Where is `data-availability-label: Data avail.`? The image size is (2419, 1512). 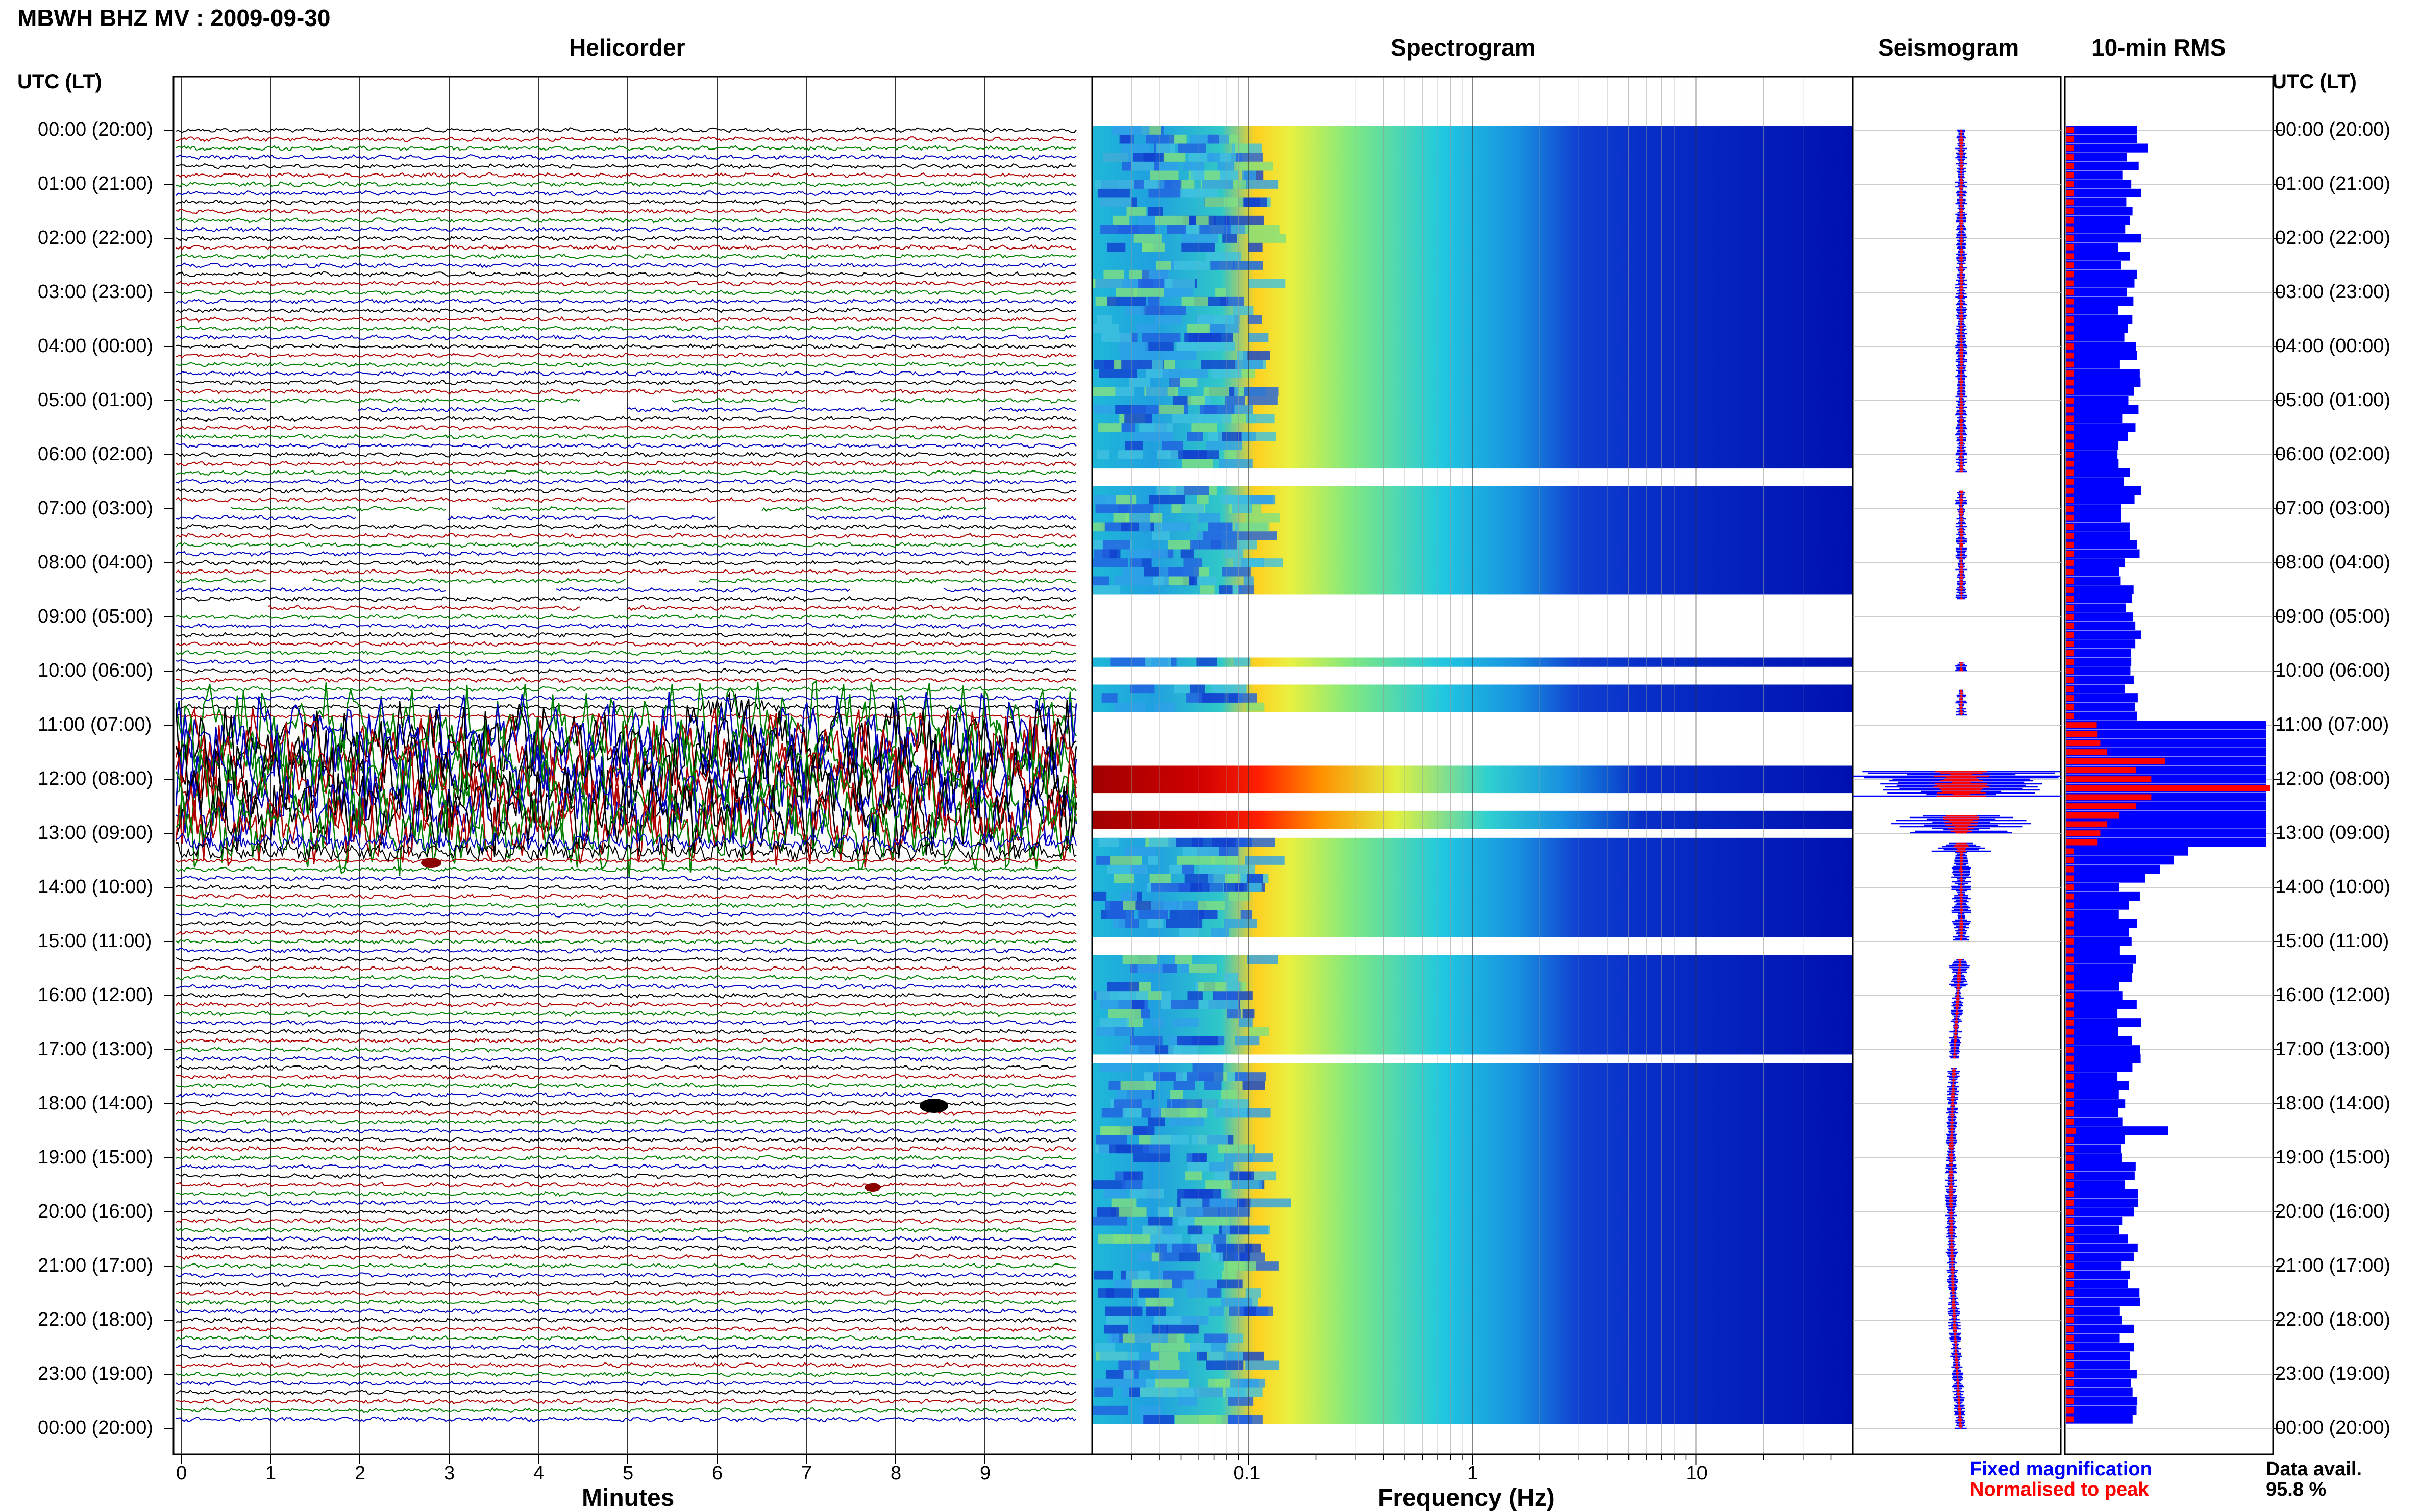
data-availability-label: Data avail. is located at coordinates (2314, 1469).